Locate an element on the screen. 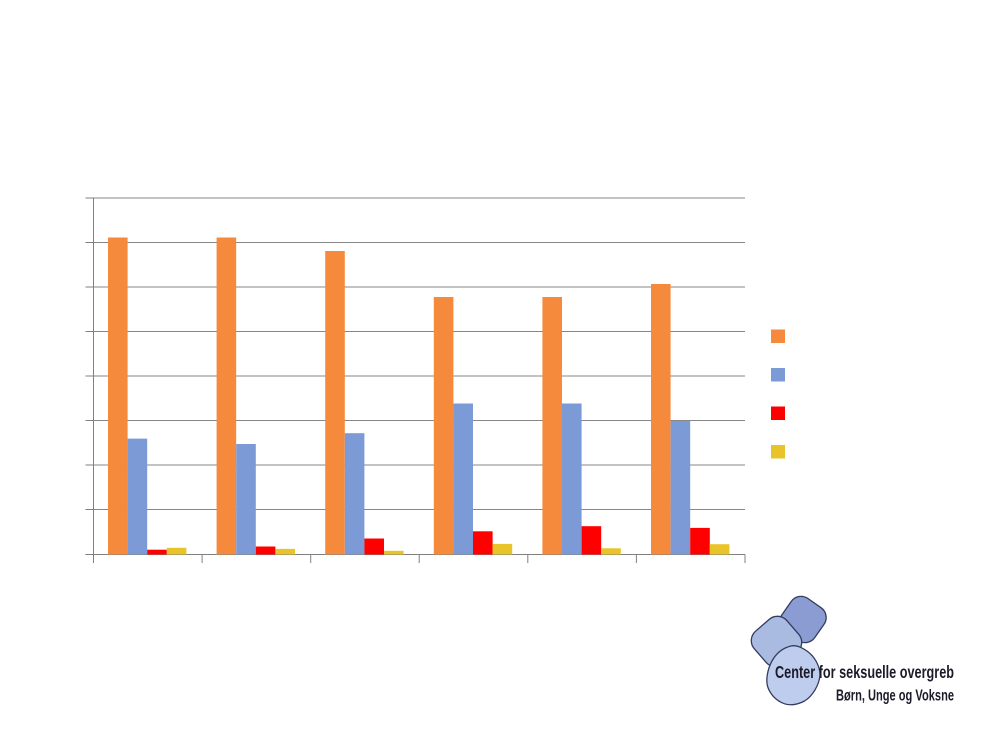 The height and width of the screenshot is (750, 1000). svg-text: Center for seksuelle overgreb is located at coordinates (864, 672).